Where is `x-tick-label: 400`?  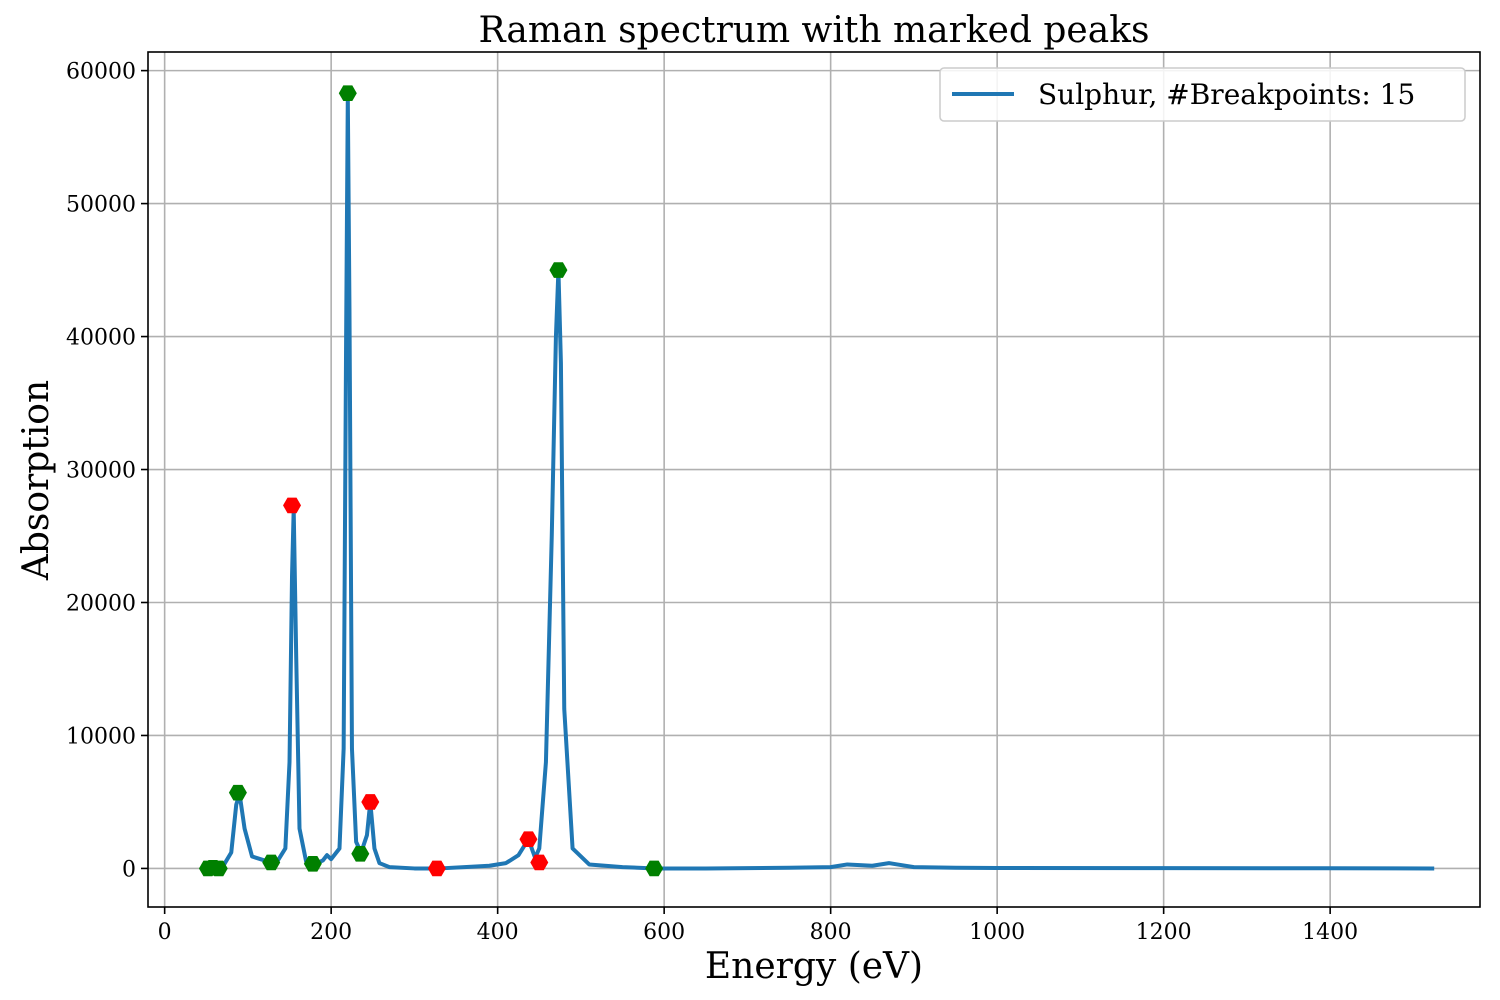 x-tick-label: 400 is located at coordinates (498, 932).